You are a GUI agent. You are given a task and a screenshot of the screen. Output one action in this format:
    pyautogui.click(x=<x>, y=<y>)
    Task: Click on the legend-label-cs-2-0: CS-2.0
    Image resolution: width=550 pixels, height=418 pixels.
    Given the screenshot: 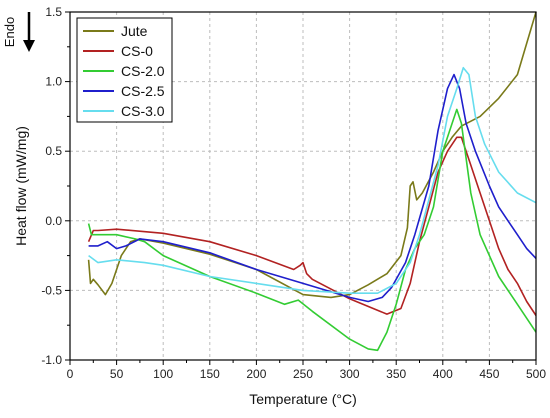 What is the action you would take?
    pyautogui.click(x=143, y=71)
    